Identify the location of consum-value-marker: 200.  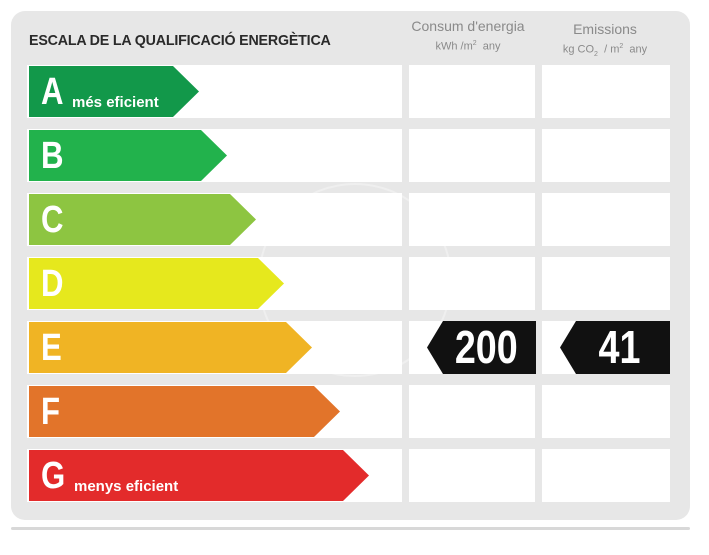
(481, 347).